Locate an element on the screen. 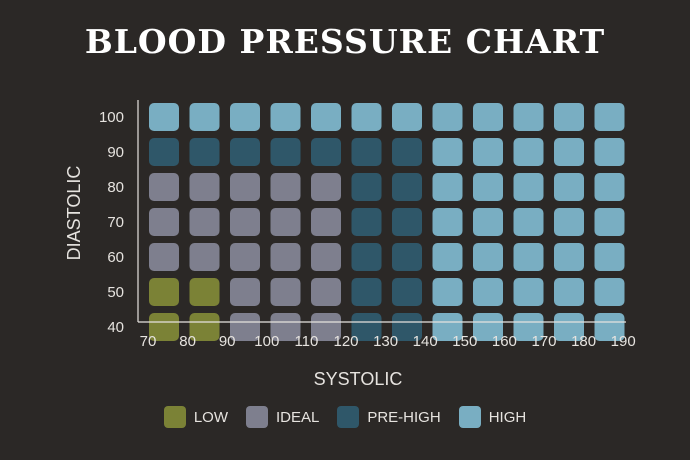  legend-item-prehigh: PRE-HIGH is located at coordinates (389, 417).